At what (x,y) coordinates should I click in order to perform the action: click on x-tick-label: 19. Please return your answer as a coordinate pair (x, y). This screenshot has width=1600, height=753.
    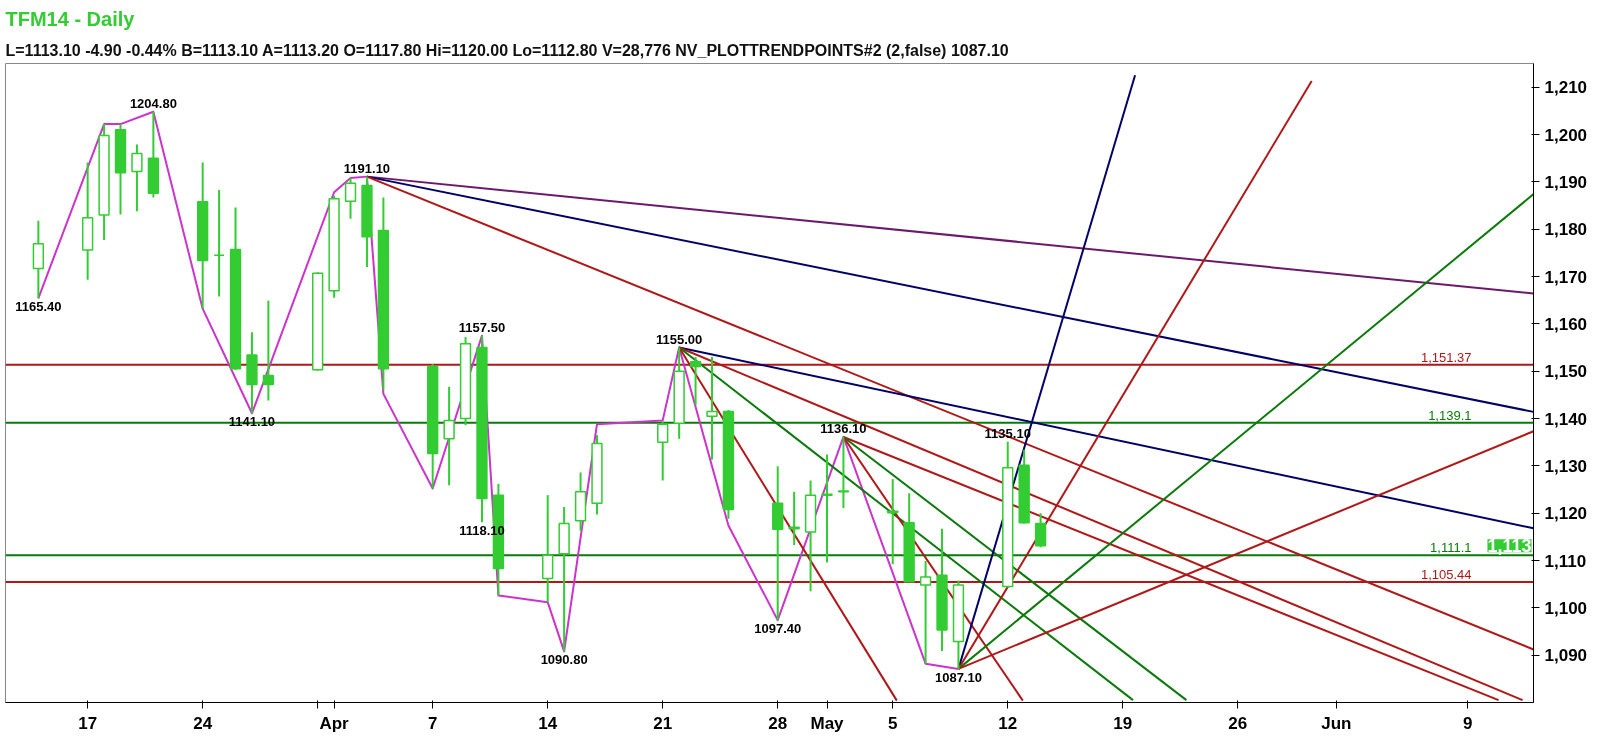
    Looking at the image, I should click on (1123, 723).